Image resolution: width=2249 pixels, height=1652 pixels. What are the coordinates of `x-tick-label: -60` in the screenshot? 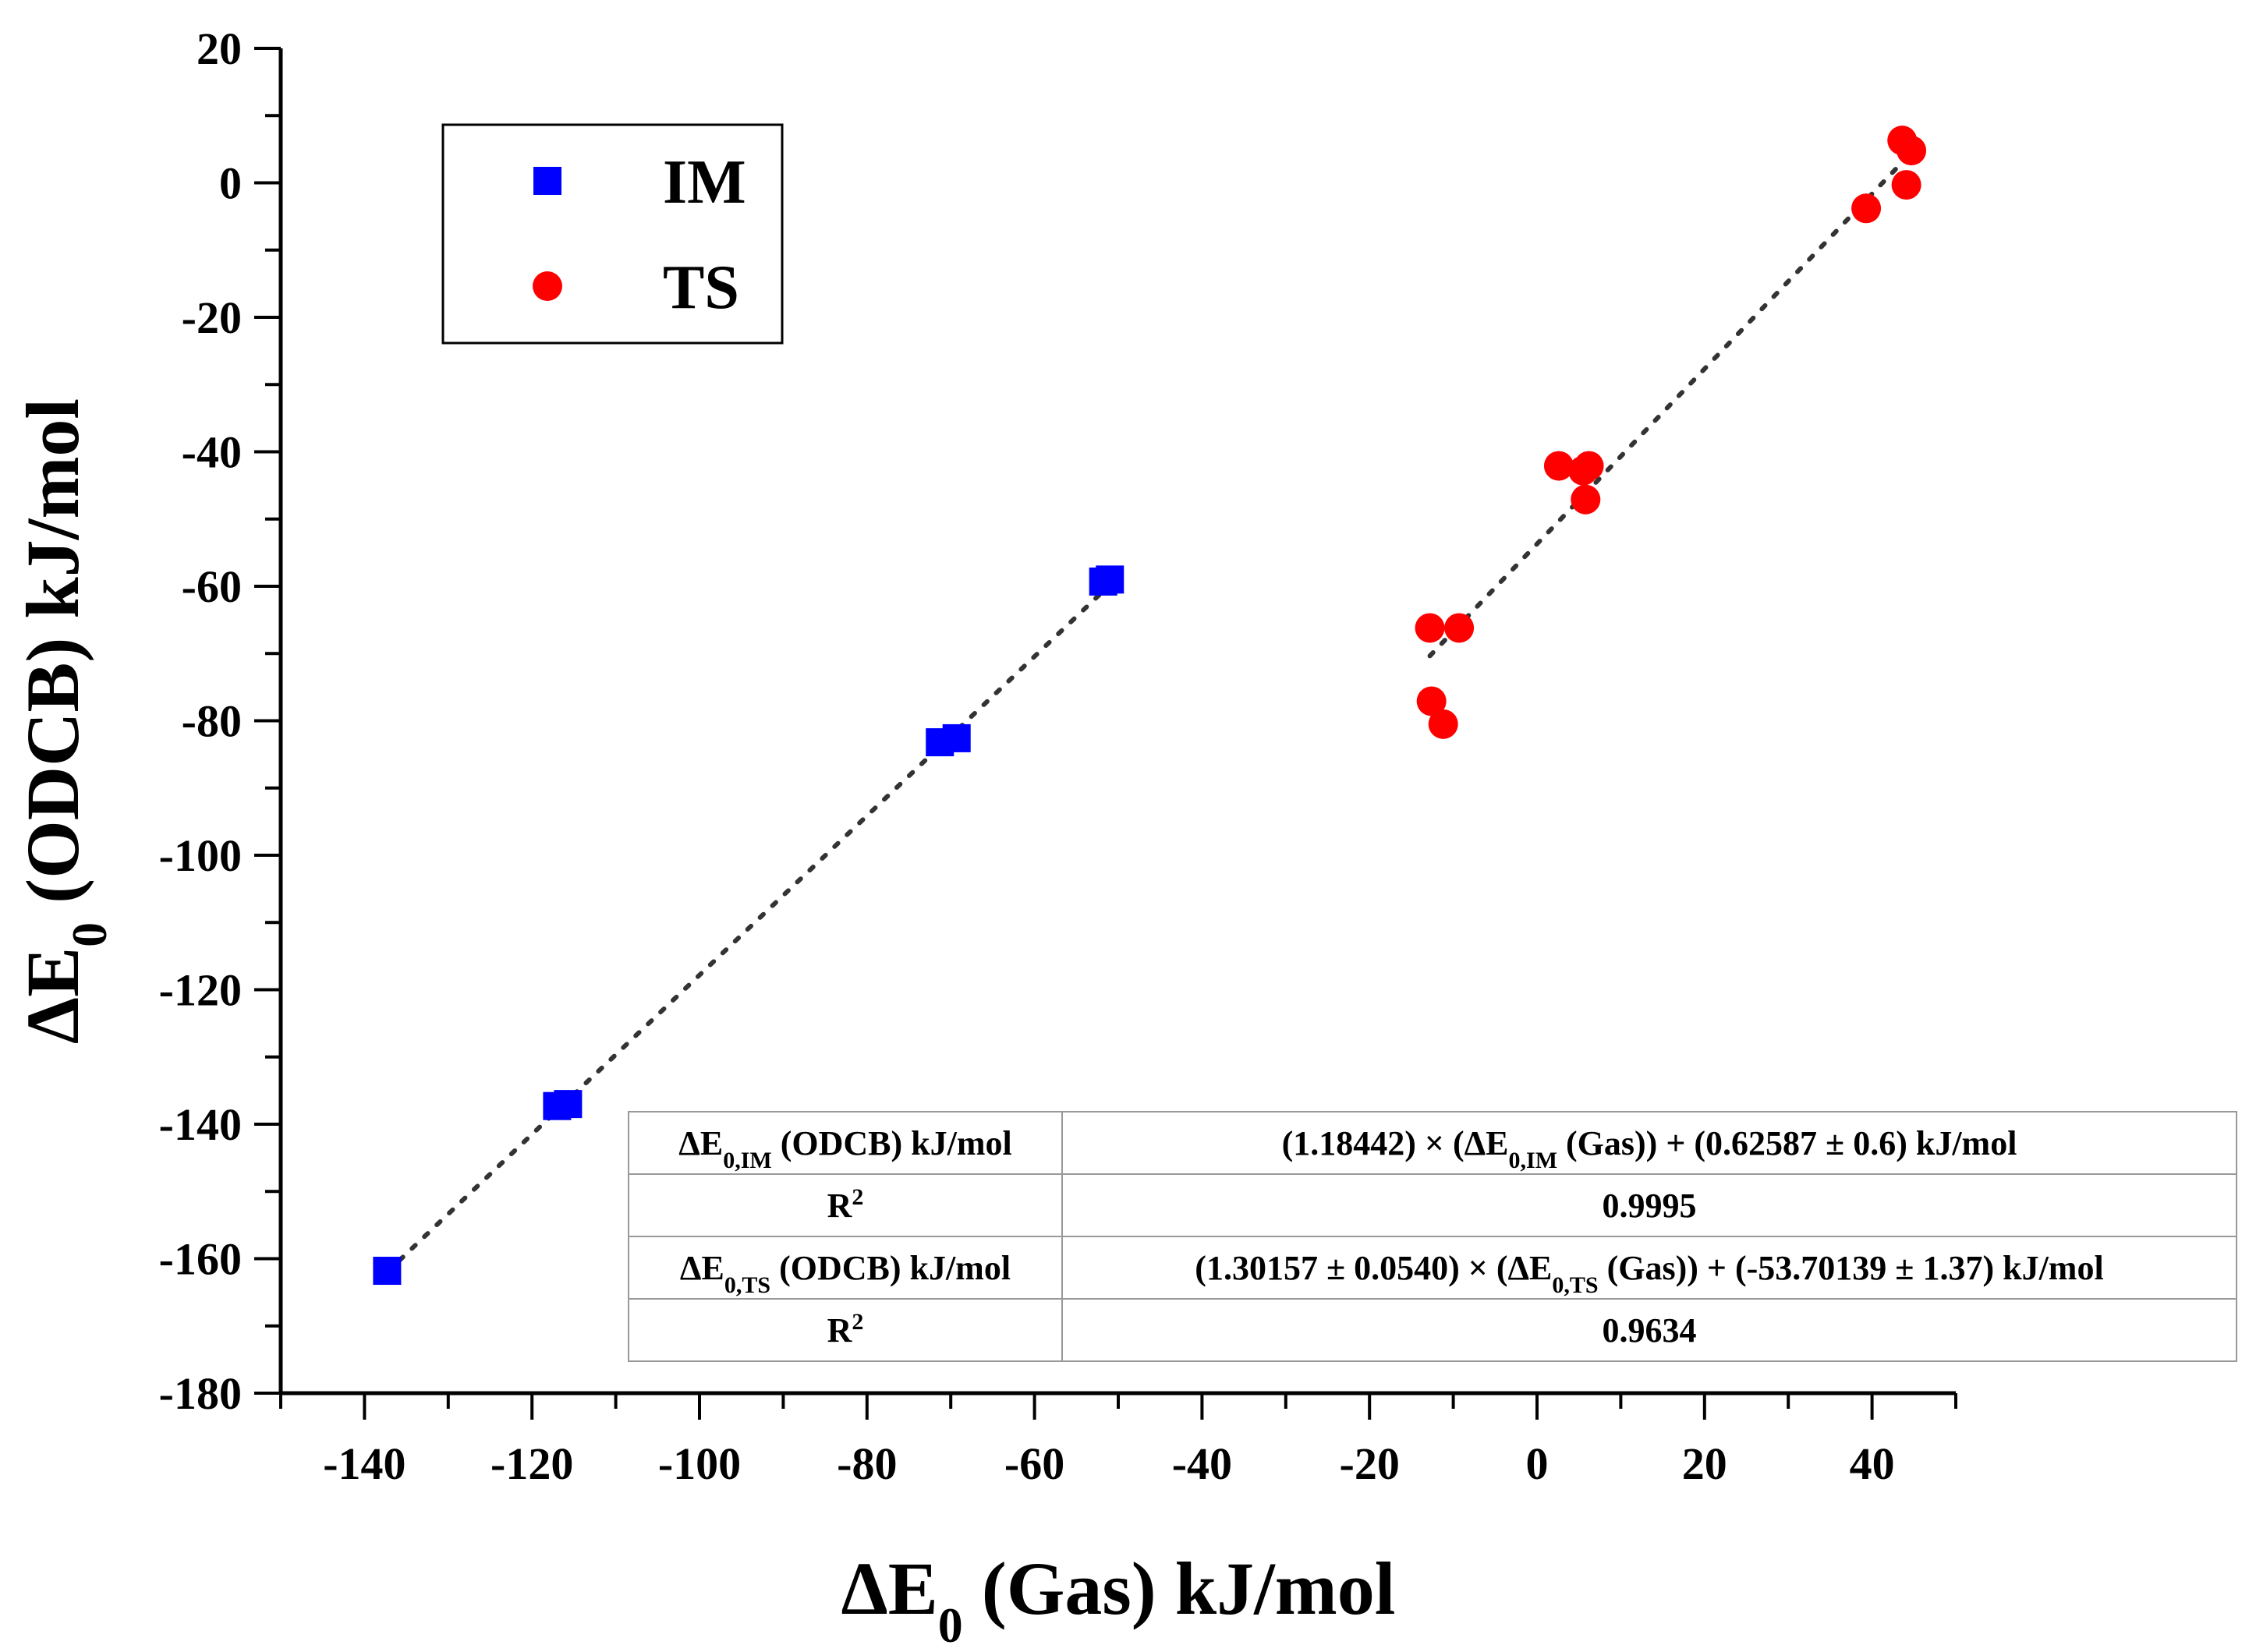 It's located at (1034, 1463).